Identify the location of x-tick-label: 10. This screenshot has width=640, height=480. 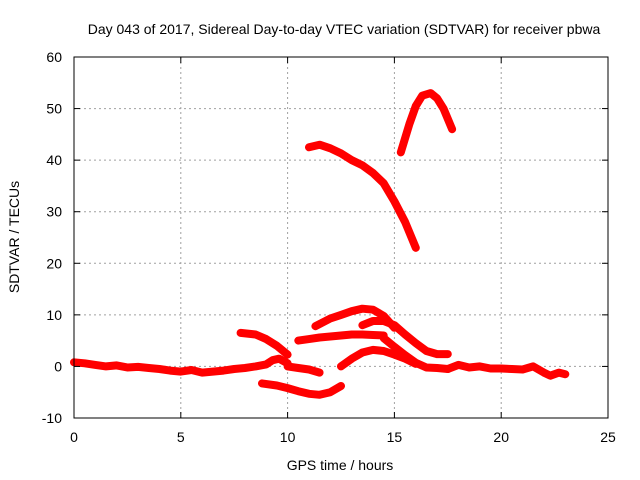
(288, 437).